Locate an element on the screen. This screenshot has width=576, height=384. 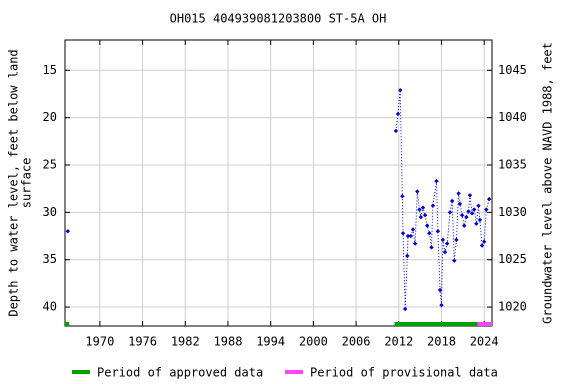
y2-tick-label: 1025 is located at coordinates (512, 259).